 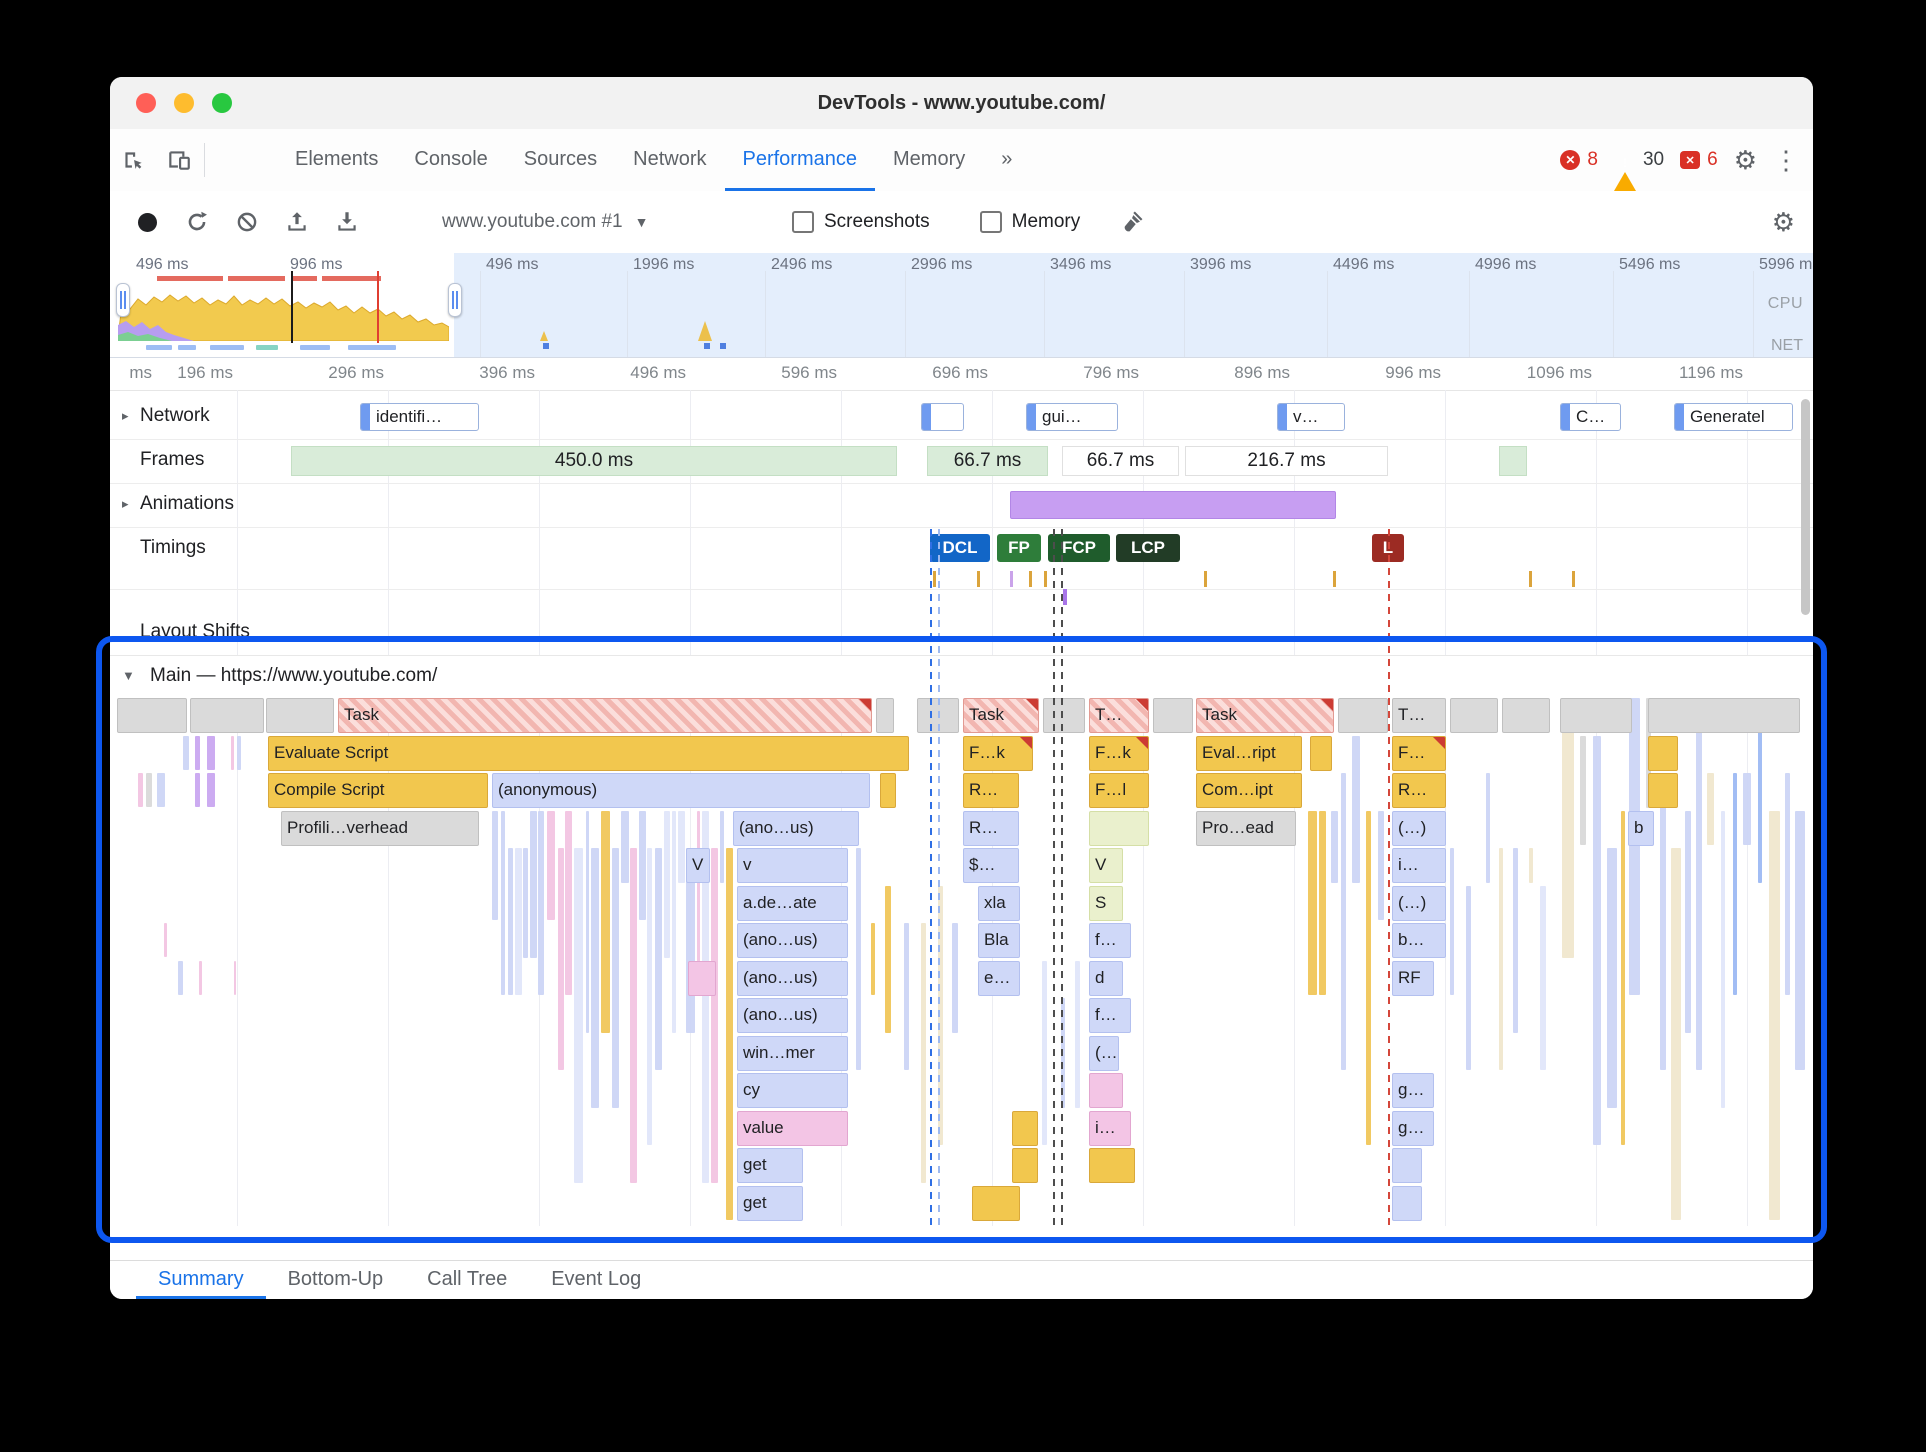 What do you see at coordinates (592, 222) in the screenshot?
I see `profile-select: www.youtube.com #1 ▼` at bounding box center [592, 222].